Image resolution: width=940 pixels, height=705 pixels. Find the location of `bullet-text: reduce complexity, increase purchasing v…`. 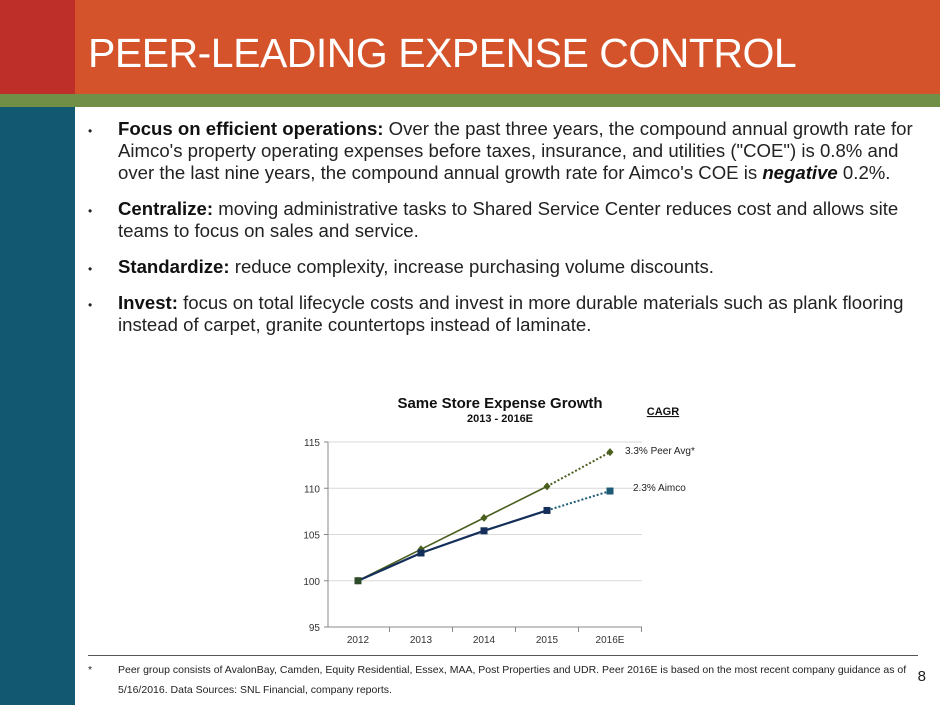

bullet-text: reduce complexity, increase purchasing v… is located at coordinates (471, 266).